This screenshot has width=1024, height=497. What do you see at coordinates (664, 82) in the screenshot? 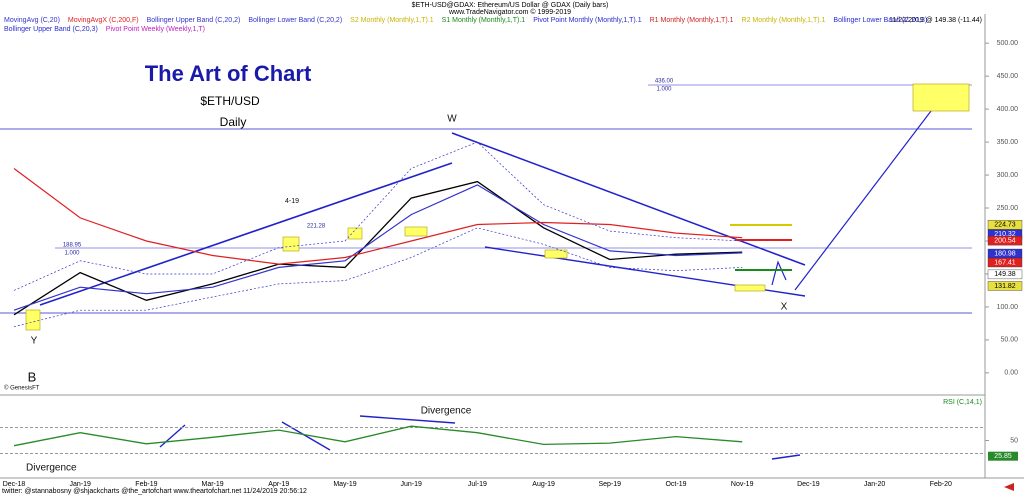
I see `annotation: 436.00` at bounding box center [664, 82].